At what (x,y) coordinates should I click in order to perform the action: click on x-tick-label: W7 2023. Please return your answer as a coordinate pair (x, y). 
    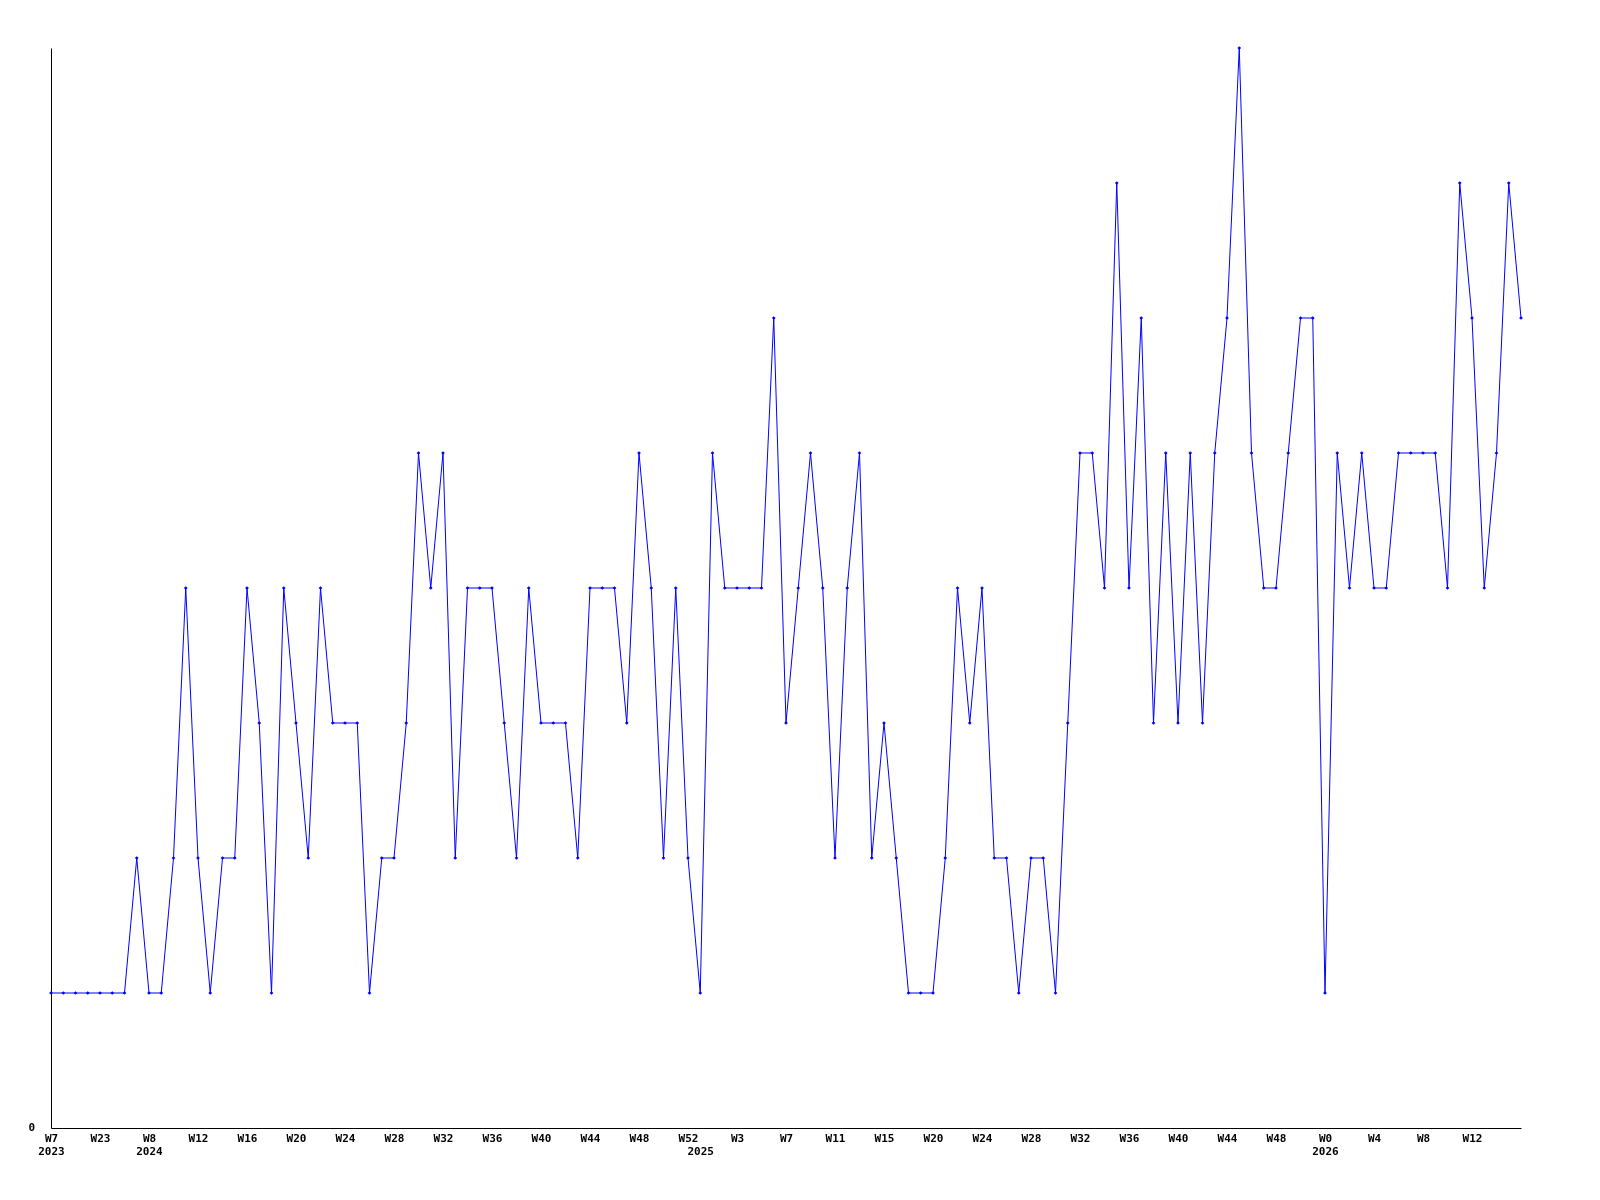
    Looking at the image, I should click on (51, 1144).